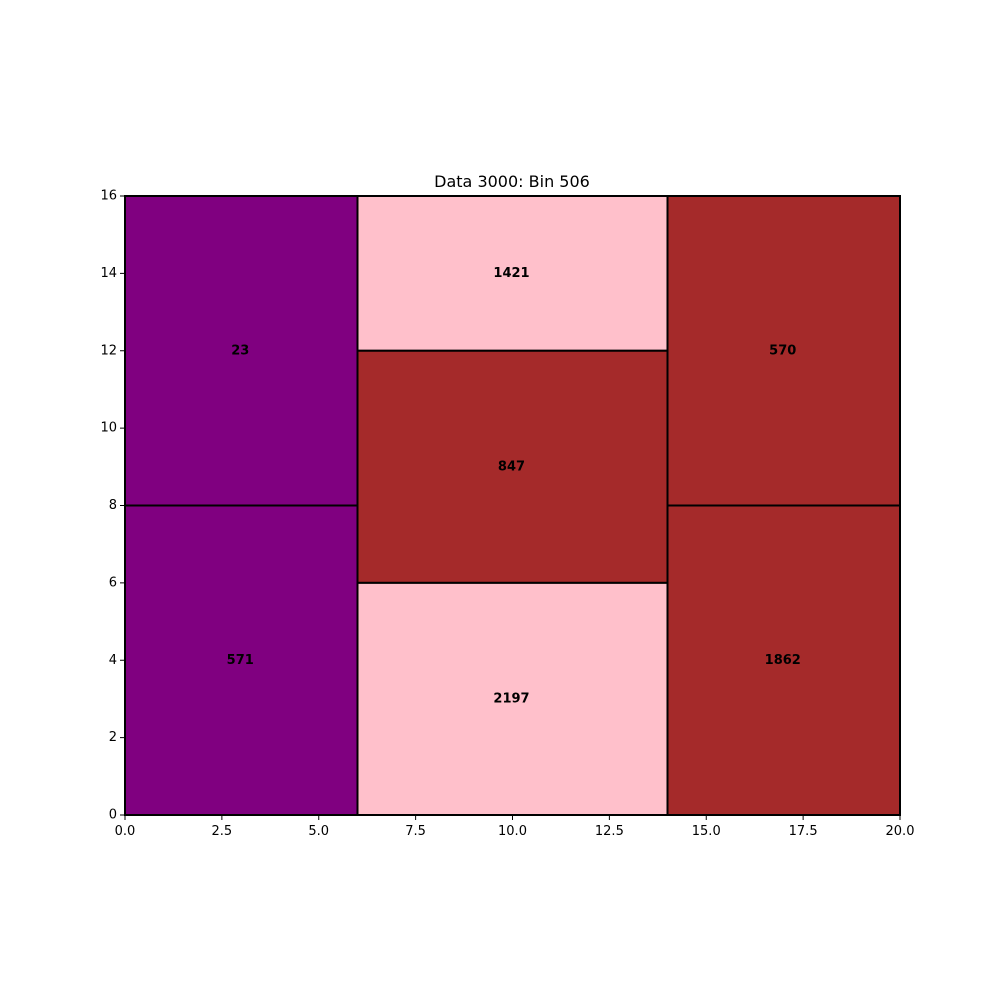  What do you see at coordinates (803, 831) in the screenshot?
I see `x-tick-label-7: 17.5` at bounding box center [803, 831].